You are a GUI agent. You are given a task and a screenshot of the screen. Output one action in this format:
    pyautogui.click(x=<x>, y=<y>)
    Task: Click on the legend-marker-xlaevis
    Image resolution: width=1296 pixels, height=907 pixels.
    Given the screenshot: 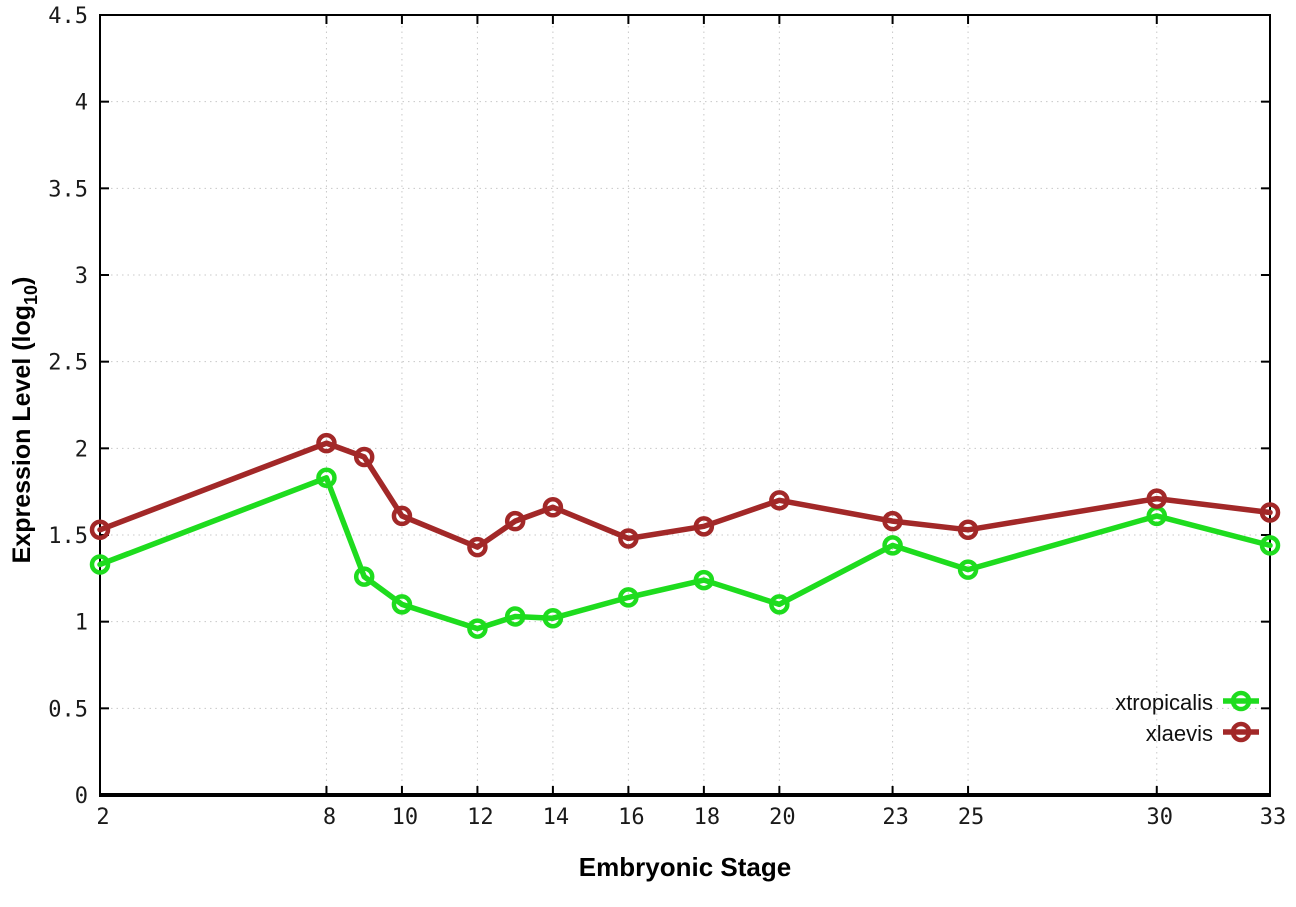 What is the action you would take?
    pyautogui.click(x=1241, y=732)
    